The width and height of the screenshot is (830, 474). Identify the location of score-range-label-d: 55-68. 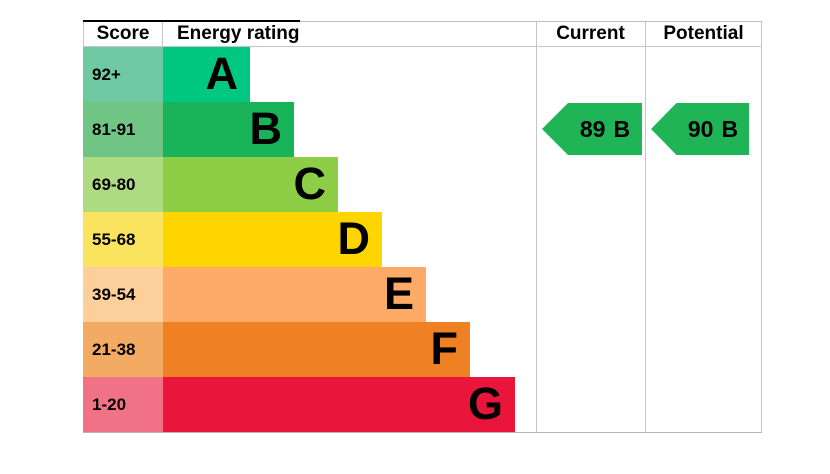
(123, 239).